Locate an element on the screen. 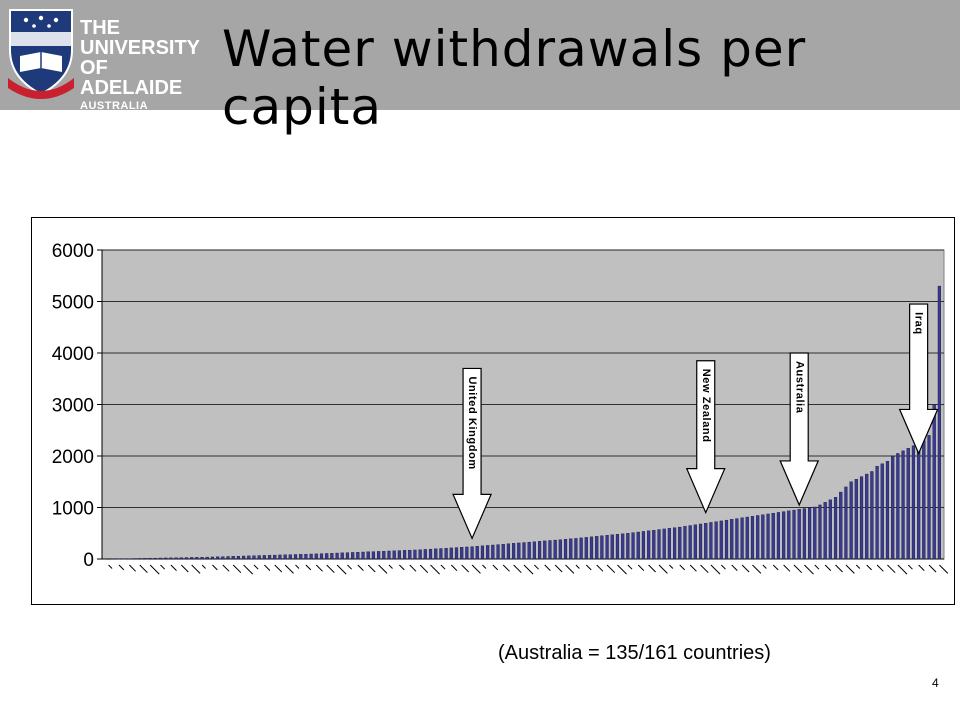 This screenshot has width=960, height=720. page-number: 4 is located at coordinates (935, 683).